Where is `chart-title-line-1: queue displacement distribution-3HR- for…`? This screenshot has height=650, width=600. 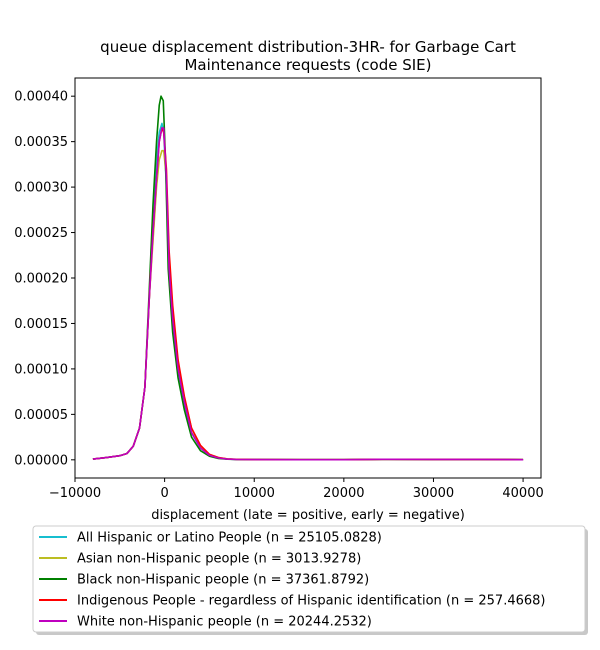
chart-title-line-1: queue displacement distribution-3HR- for… is located at coordinates (308, 47).